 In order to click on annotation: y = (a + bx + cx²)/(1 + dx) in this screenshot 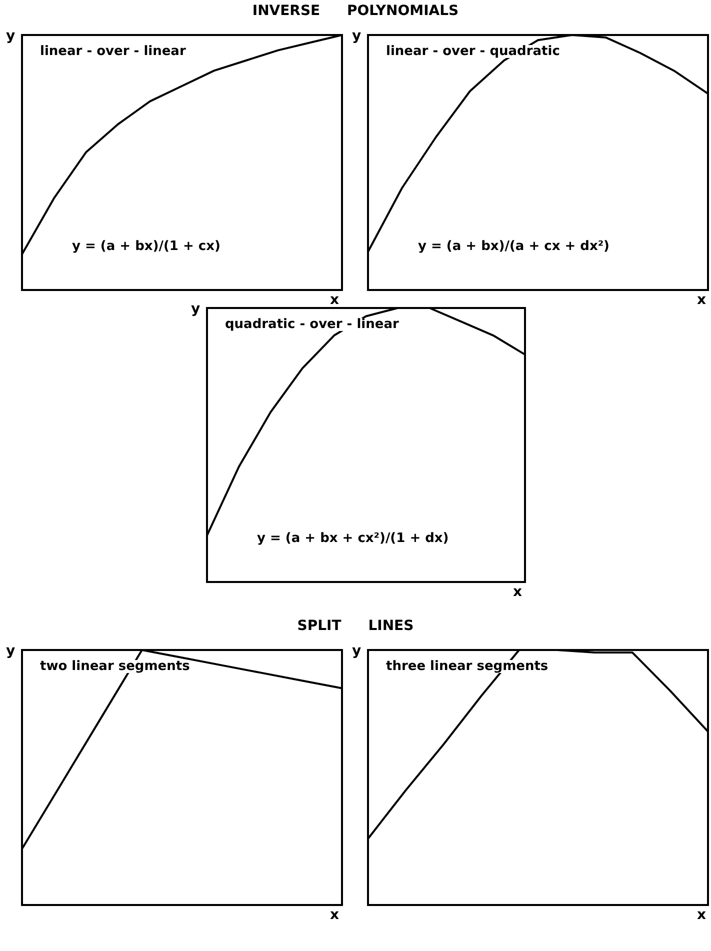, I will do `click(353, 538)`.